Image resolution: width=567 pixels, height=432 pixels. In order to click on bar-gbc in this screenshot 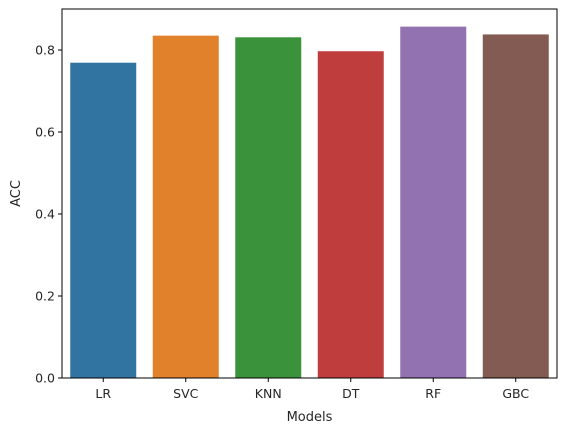, I will do `click(515, 206)`.